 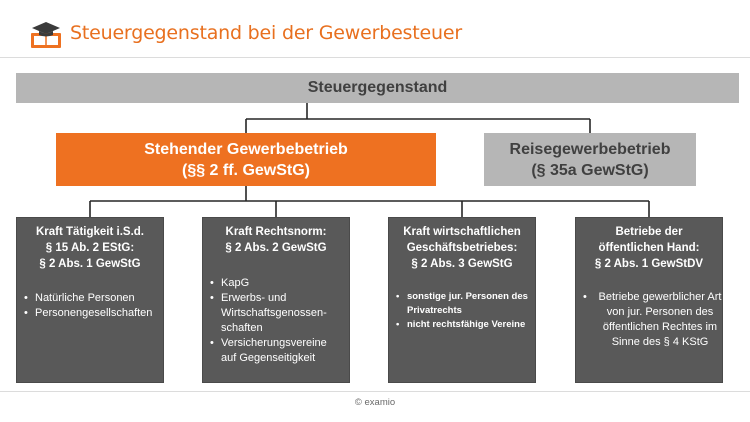 I want to click on card-heading-line: Kraft wirtschaftlichen, so click(x=462, y=232).